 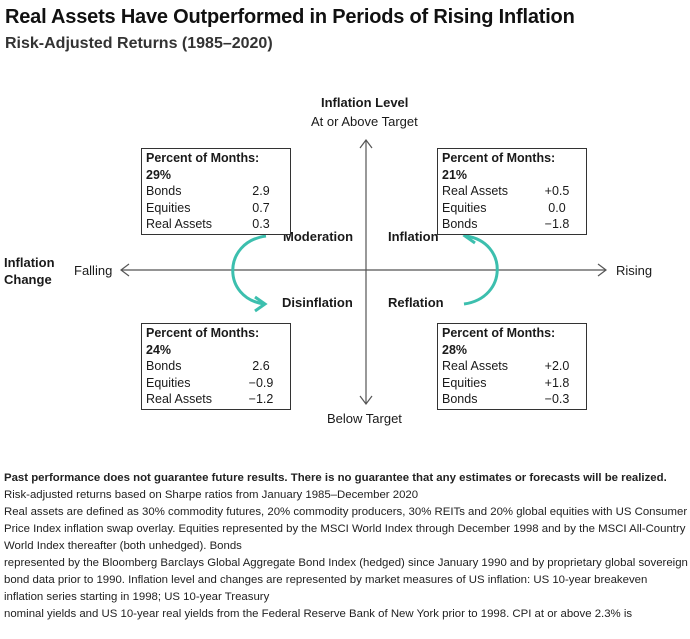 I want to click on asset-value: 2.6, so click(x=261, y=366).